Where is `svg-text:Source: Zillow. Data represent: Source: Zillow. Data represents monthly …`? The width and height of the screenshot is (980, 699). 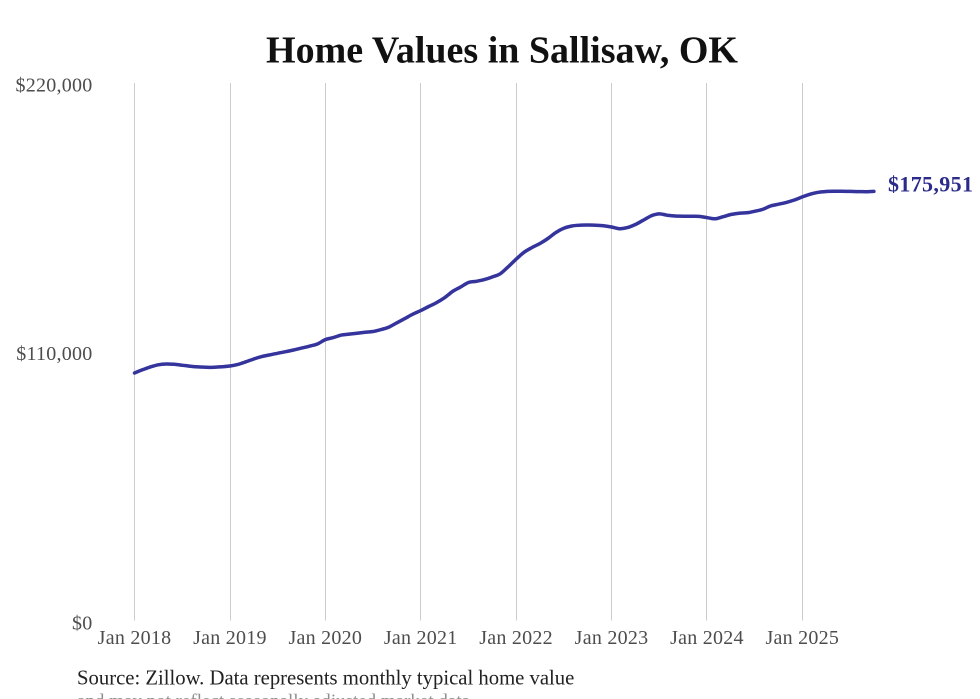 svg-text:Source: Zillow. Data represent: Source: Zillow. Data represents monthly … is located at coordinates (325, 679).